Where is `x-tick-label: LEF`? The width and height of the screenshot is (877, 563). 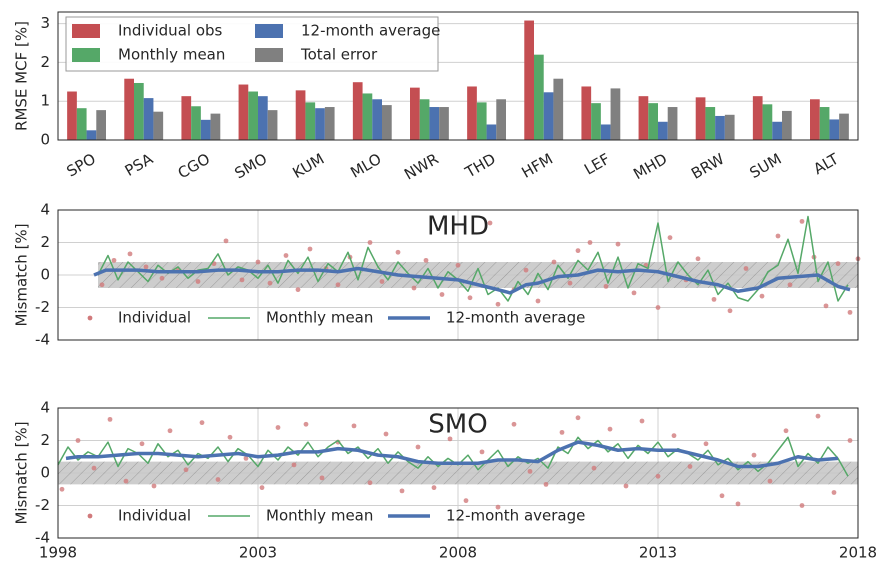 x-tick-label: LEF is located at coordinates (597, 164).